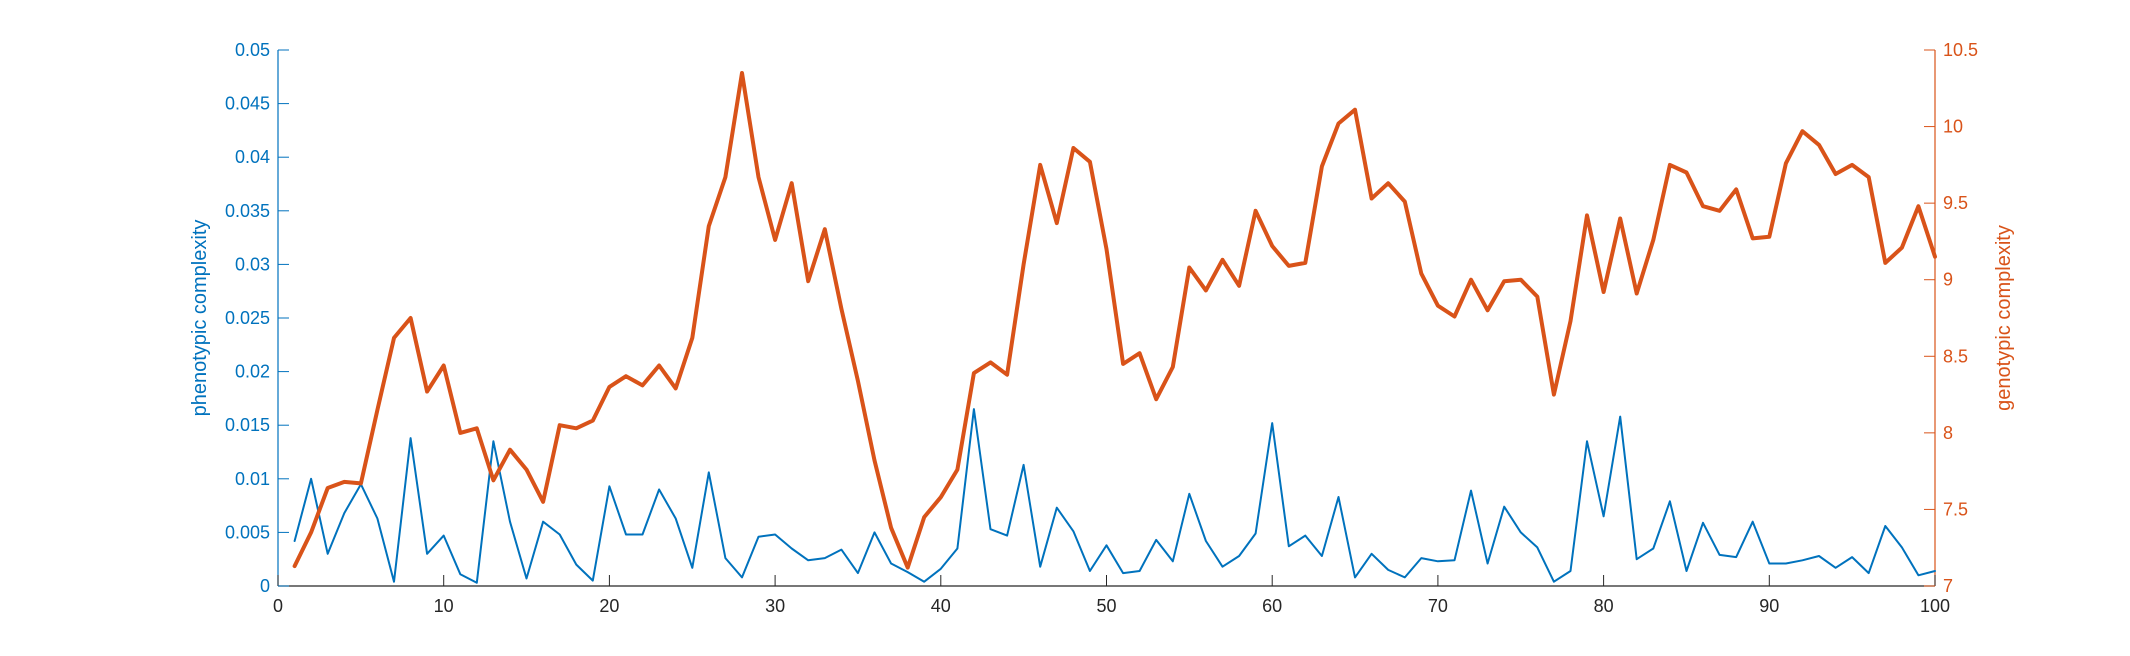 The image size is (2130, 656). Describe the element at coordinates (1955, 203) in the screenshot. I see `right-y-tick-label: 9.5` at that location.